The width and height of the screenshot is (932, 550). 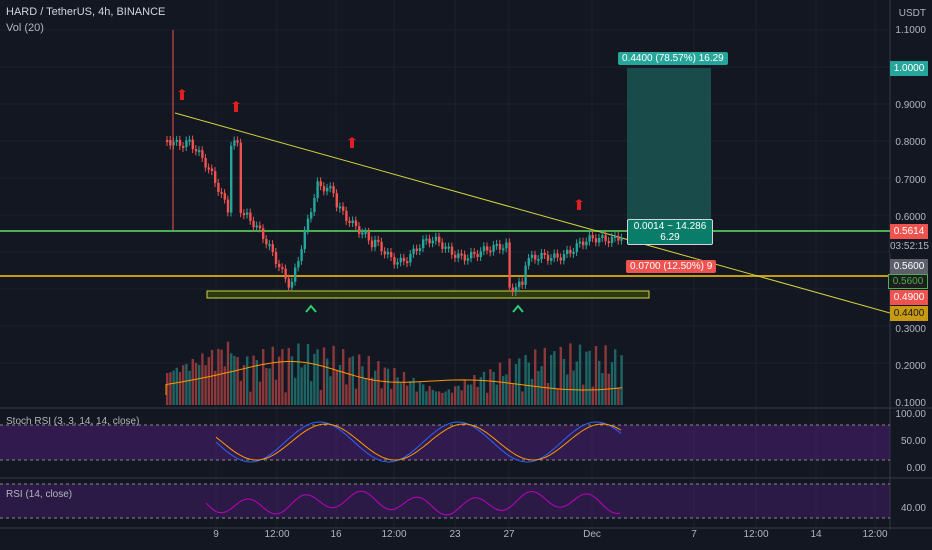 What do you see at coordinates (910, 180) in the screenshot?
I see `price-tick: 0.7000` at bounding box center [910, 180].